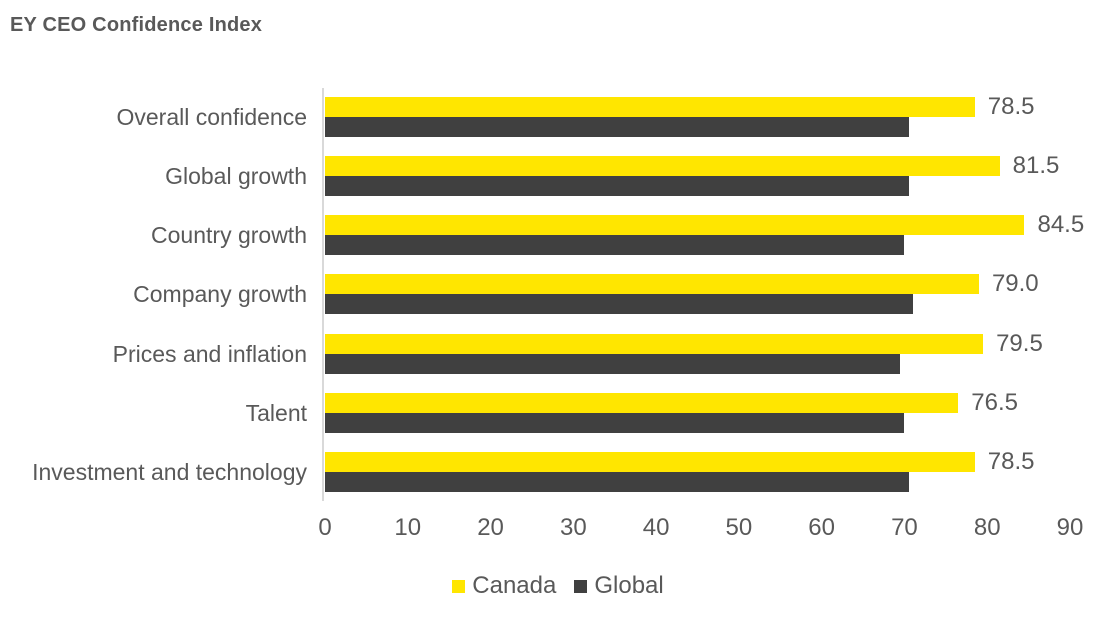  I want to click on x-tick-label-20: 20, so click(490, 527).